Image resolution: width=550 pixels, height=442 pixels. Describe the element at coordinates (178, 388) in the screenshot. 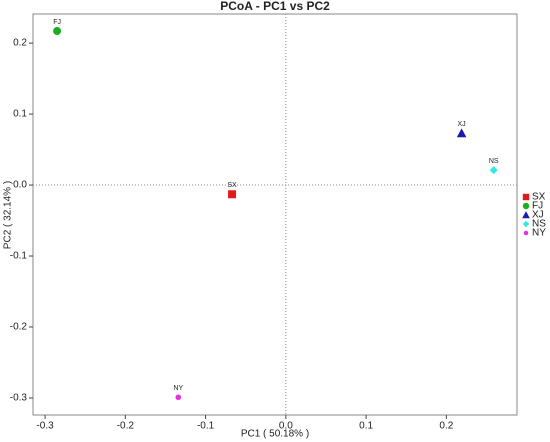

I see `point-label: NY` at that location.